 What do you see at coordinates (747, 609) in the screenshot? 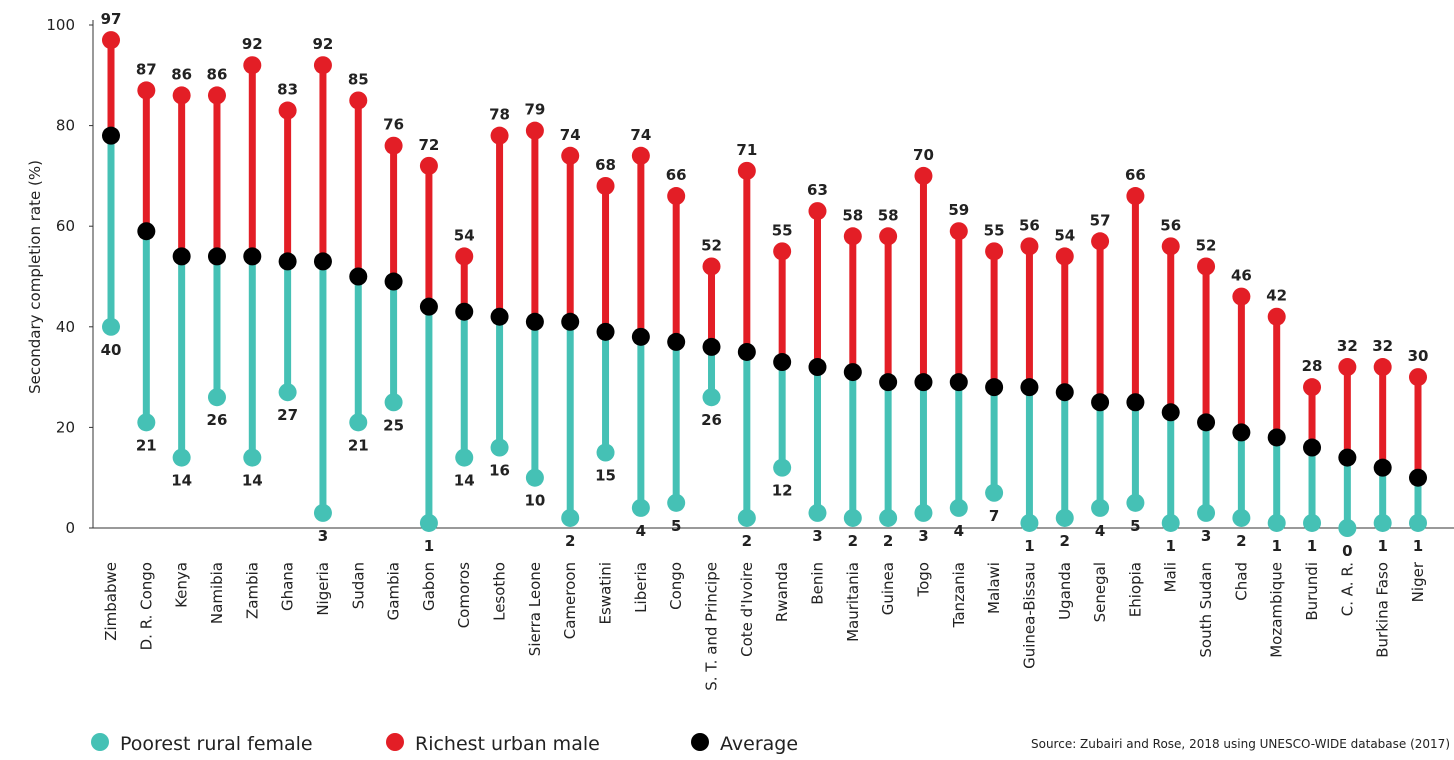
I see `x-tick-label: Cote d'Ivoire` at bounding box center [747, 609].